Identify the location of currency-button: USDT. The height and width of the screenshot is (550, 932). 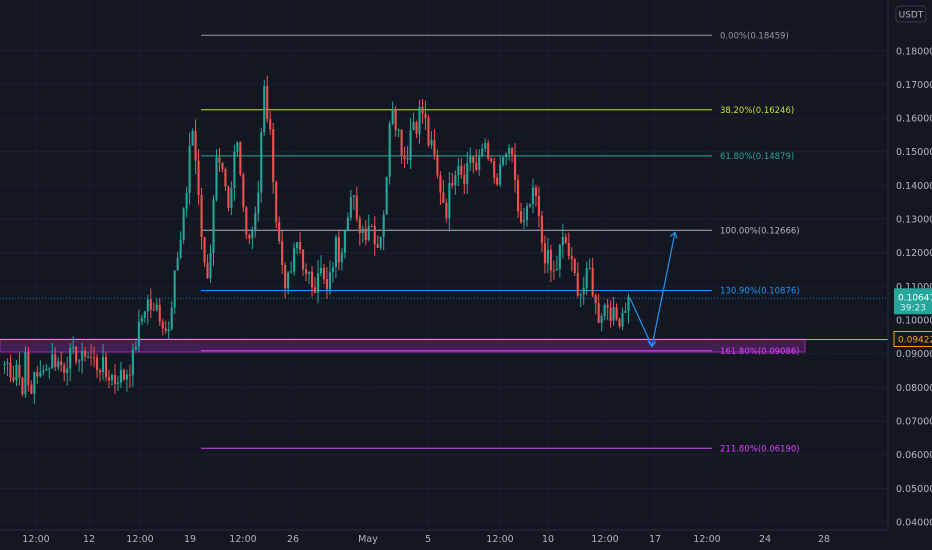
(911, 14).